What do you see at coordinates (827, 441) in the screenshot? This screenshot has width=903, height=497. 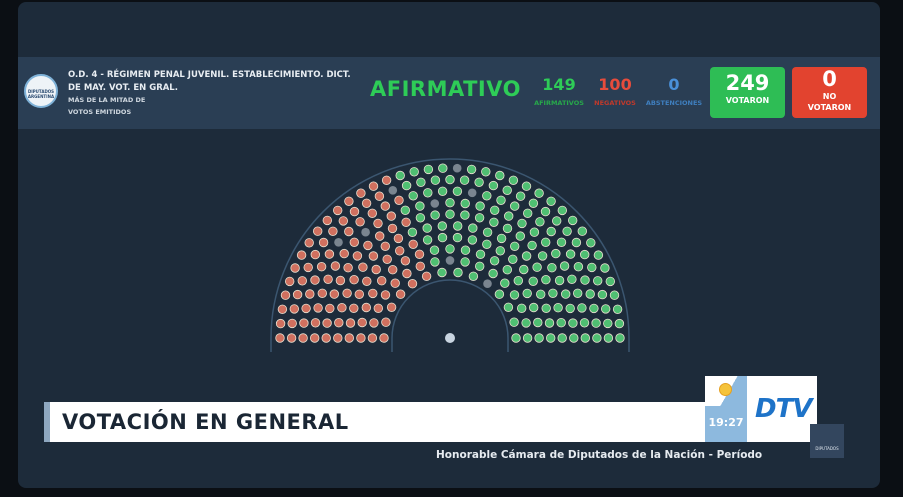 I see `diputados-mini-logo: DIPUTADOS` at bounding box center [827, 441].